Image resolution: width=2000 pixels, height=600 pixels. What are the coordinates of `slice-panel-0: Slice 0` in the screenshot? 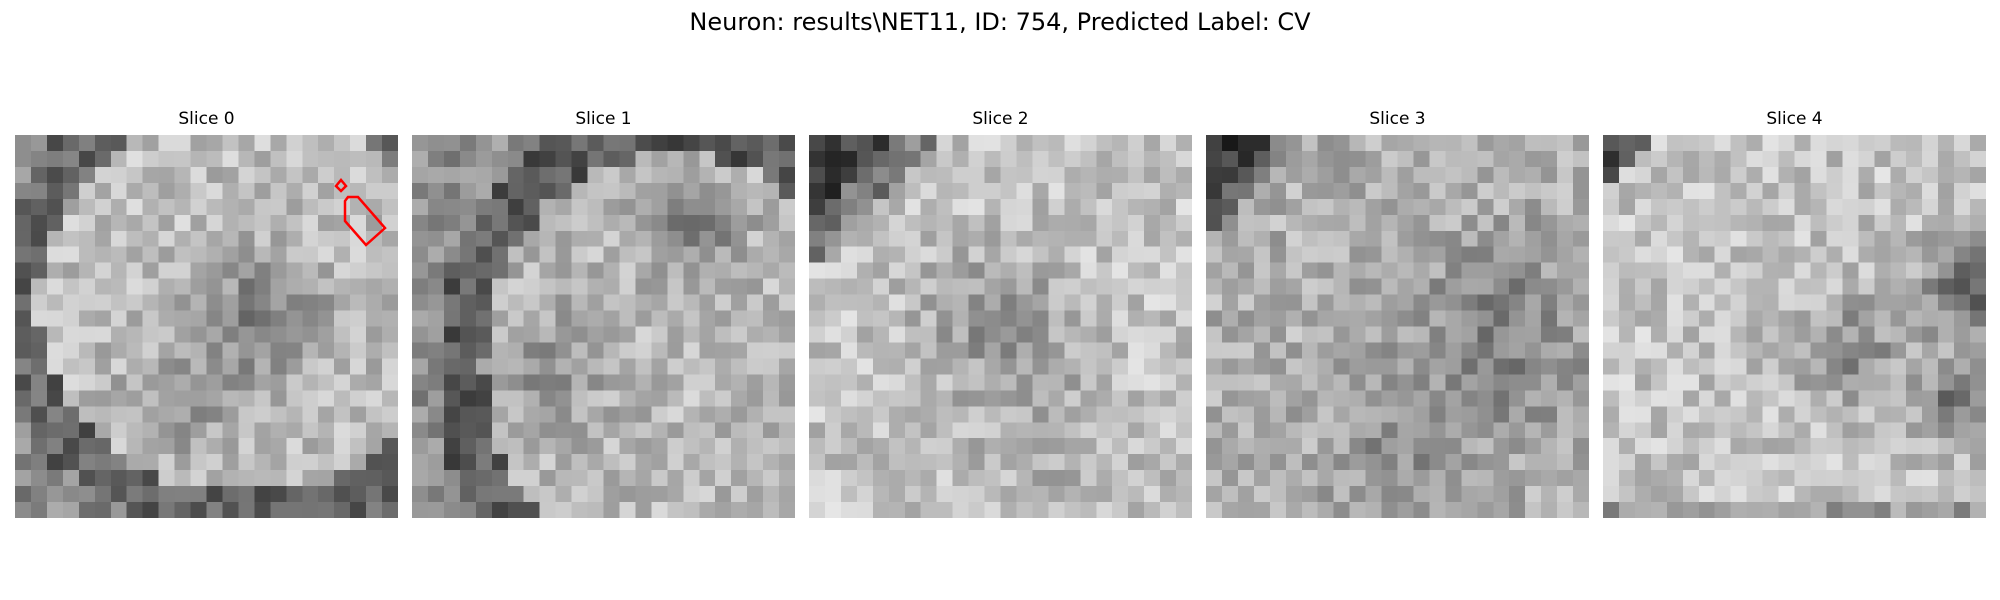 It's located at (206, 313).